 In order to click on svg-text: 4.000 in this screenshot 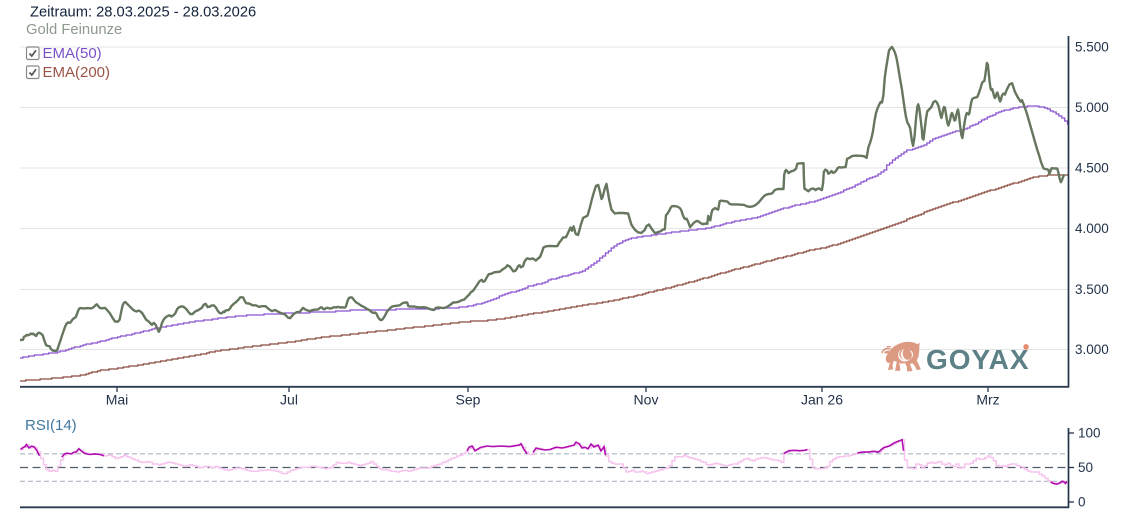, I will do `click(1092, 228)`.